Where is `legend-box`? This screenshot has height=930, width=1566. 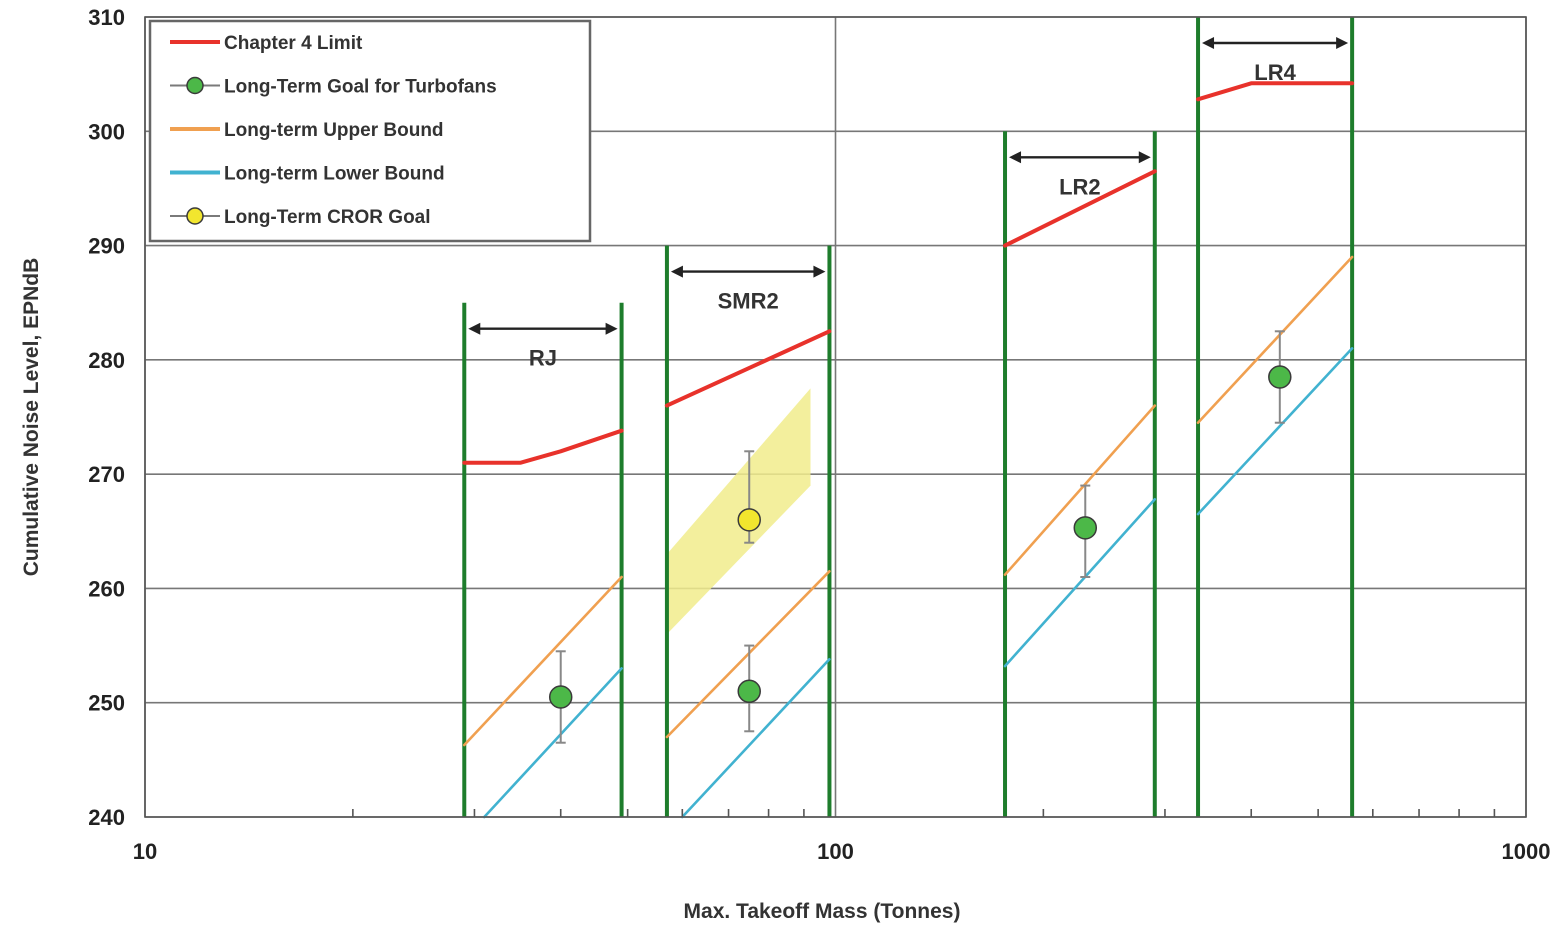
legend-box is located at coordinates (370, 131).